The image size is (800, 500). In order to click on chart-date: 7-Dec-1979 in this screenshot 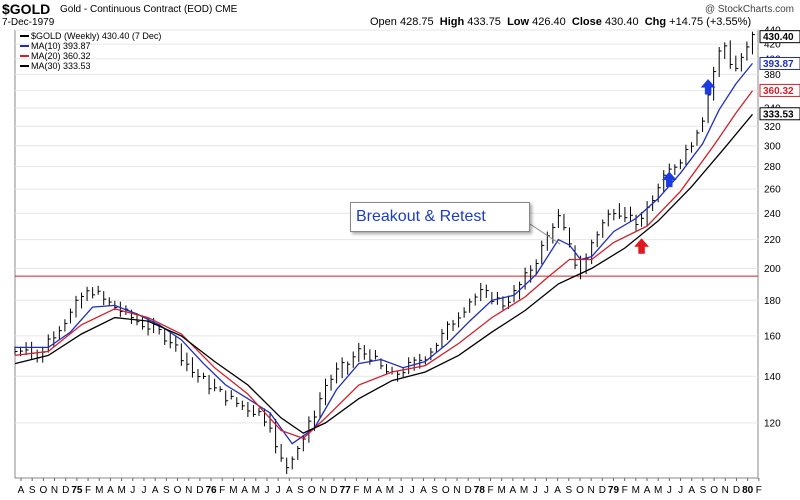, I will do `click(28, 22)`.